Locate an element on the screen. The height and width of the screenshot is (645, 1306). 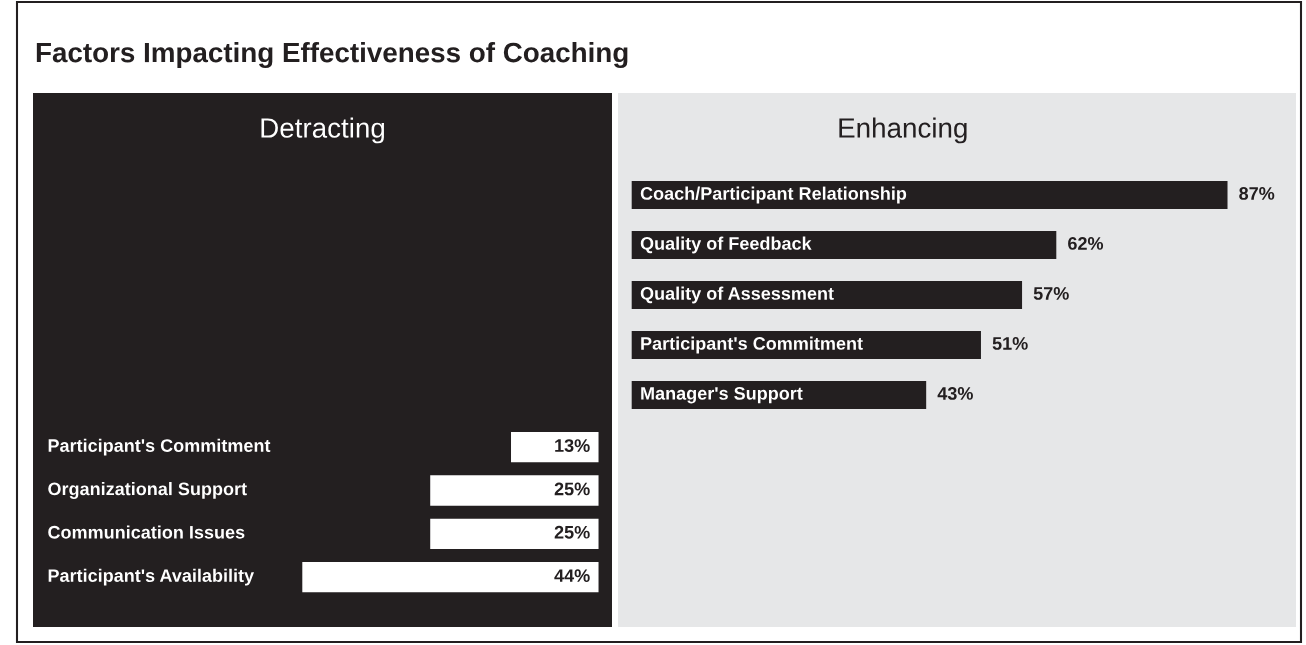
category-label: Communication Issues is located at coordinates (146, 532).